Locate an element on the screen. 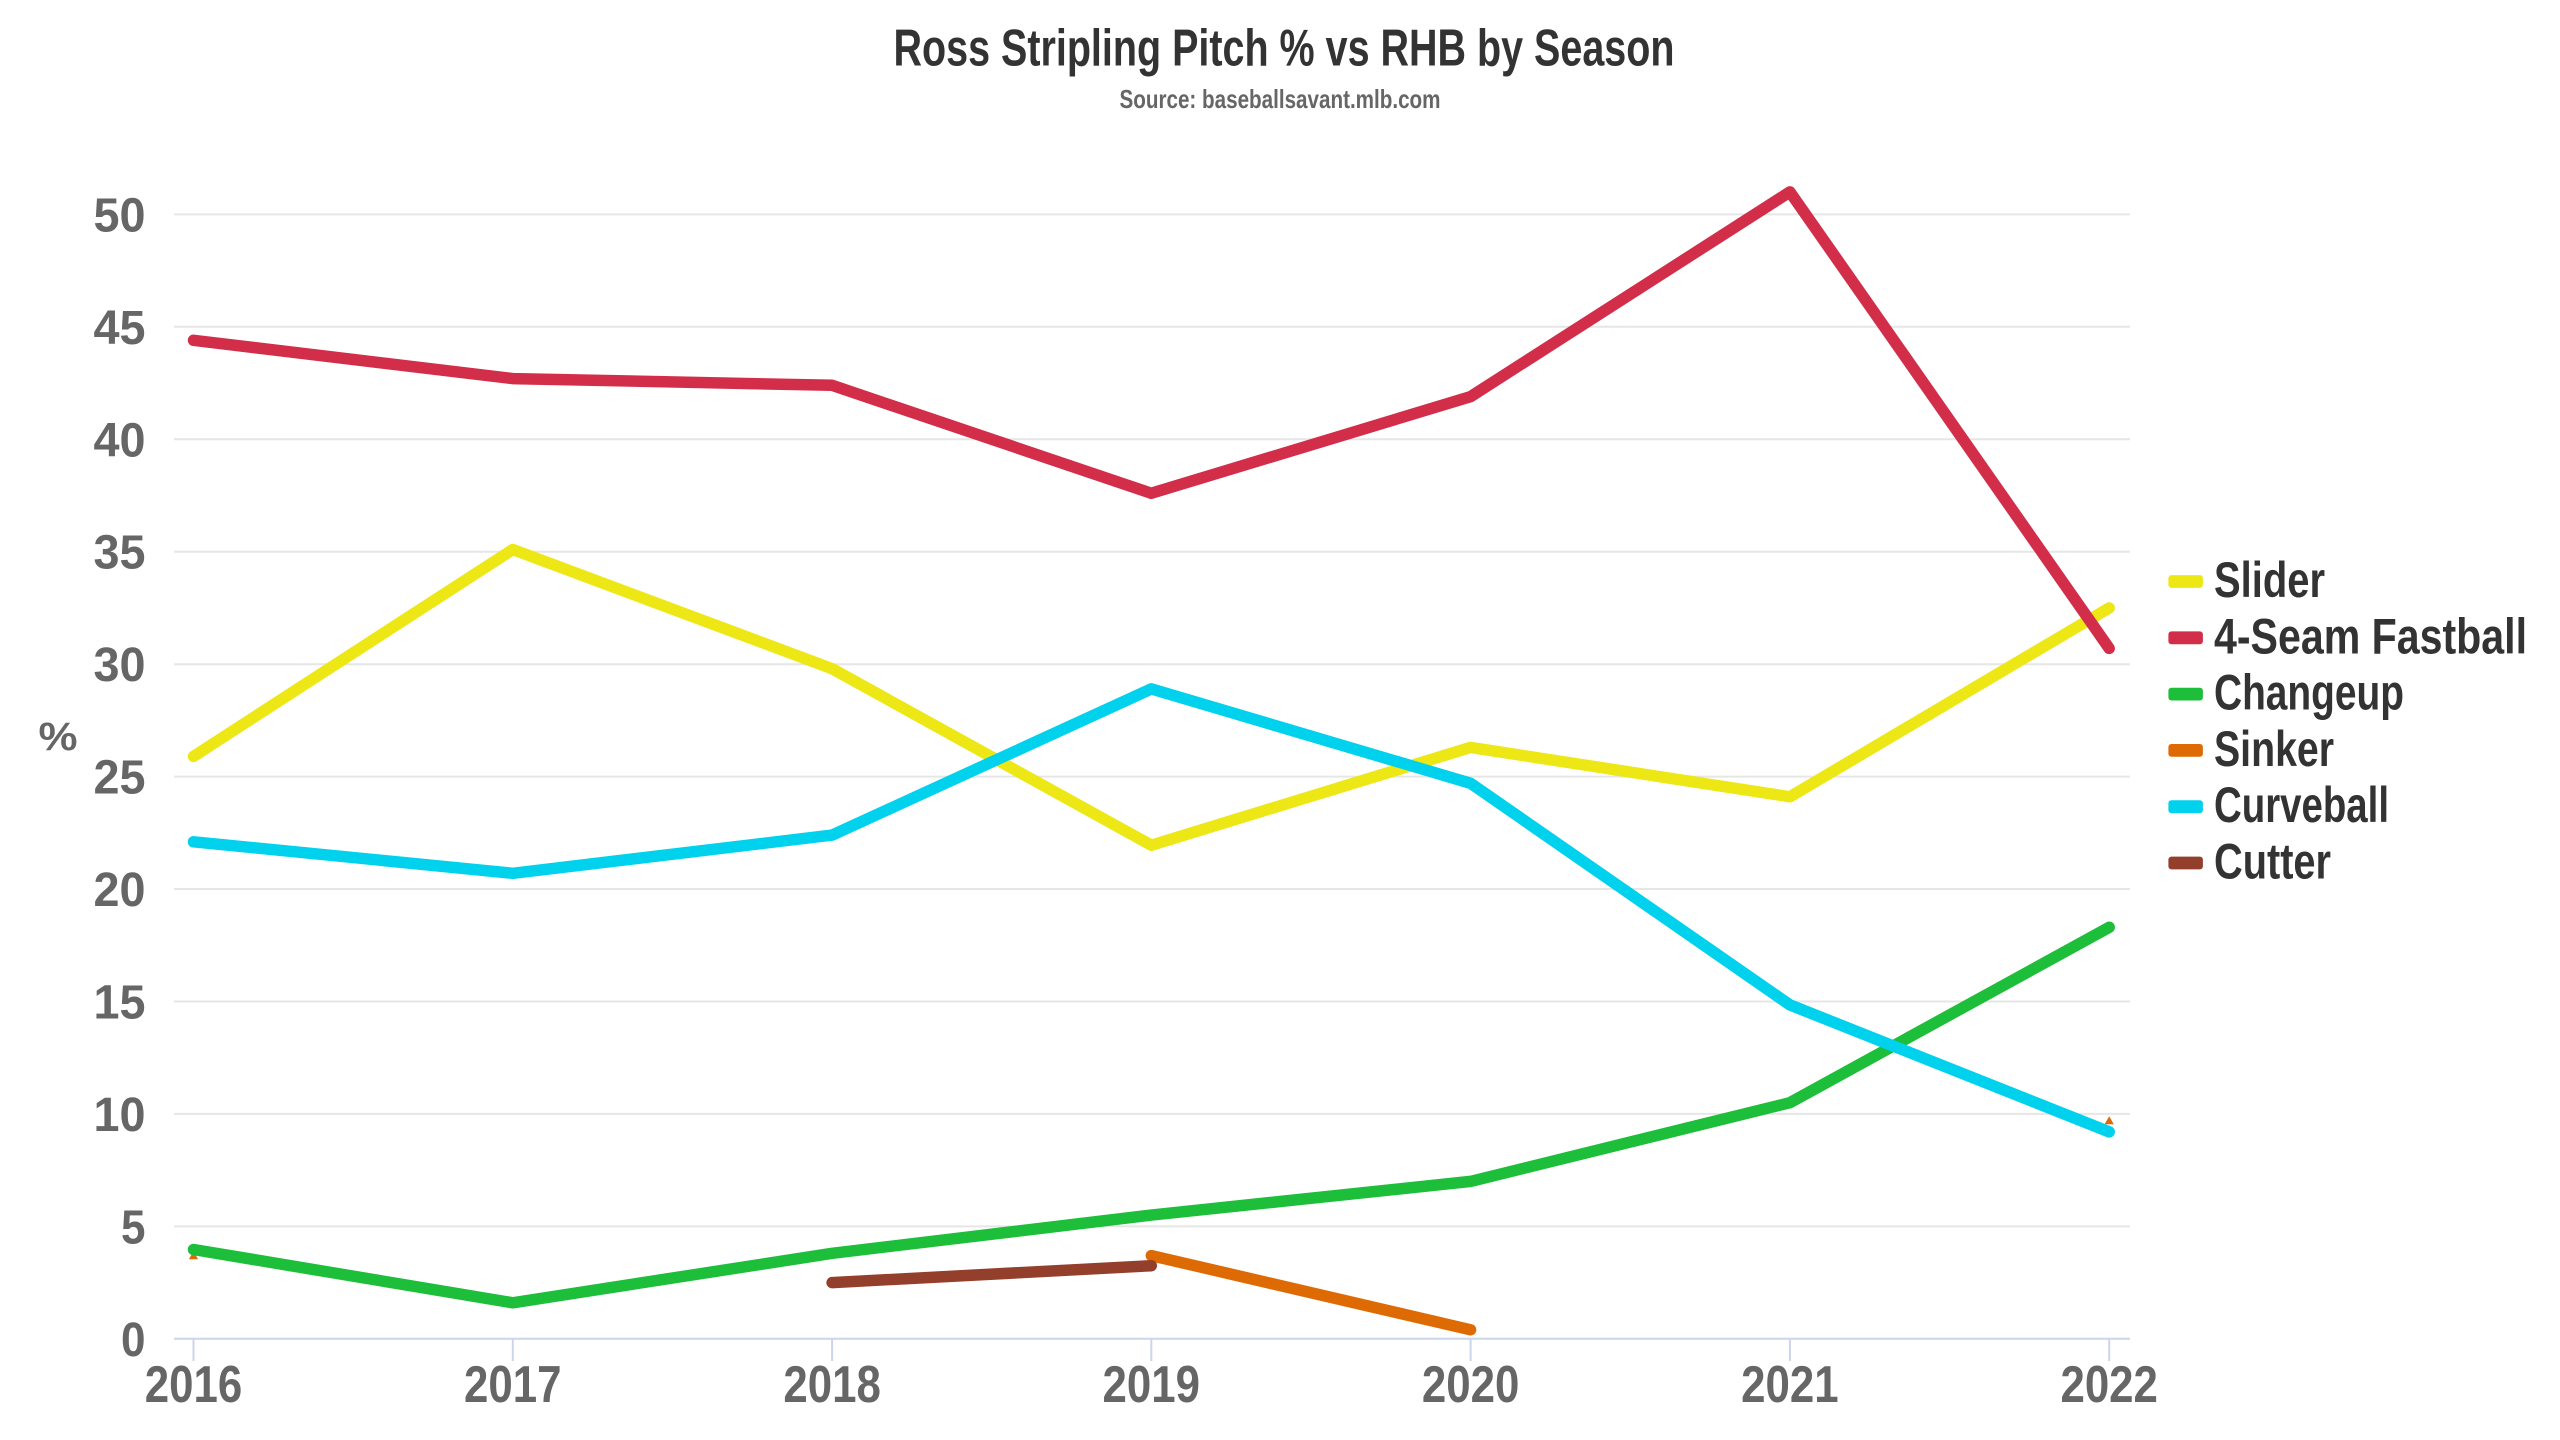 The width and height of the screenshot is (2560, 1440). svg-text: 25 is located at coordinates (120, 778).